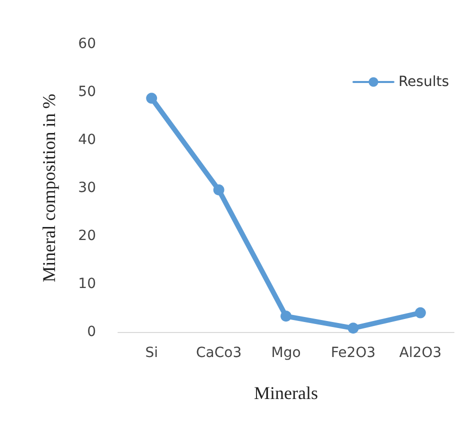  What do you see at coordinates (87, 44) in the screenshot?
I see `y-tick-label: 60` at bounding box center [87, 44].